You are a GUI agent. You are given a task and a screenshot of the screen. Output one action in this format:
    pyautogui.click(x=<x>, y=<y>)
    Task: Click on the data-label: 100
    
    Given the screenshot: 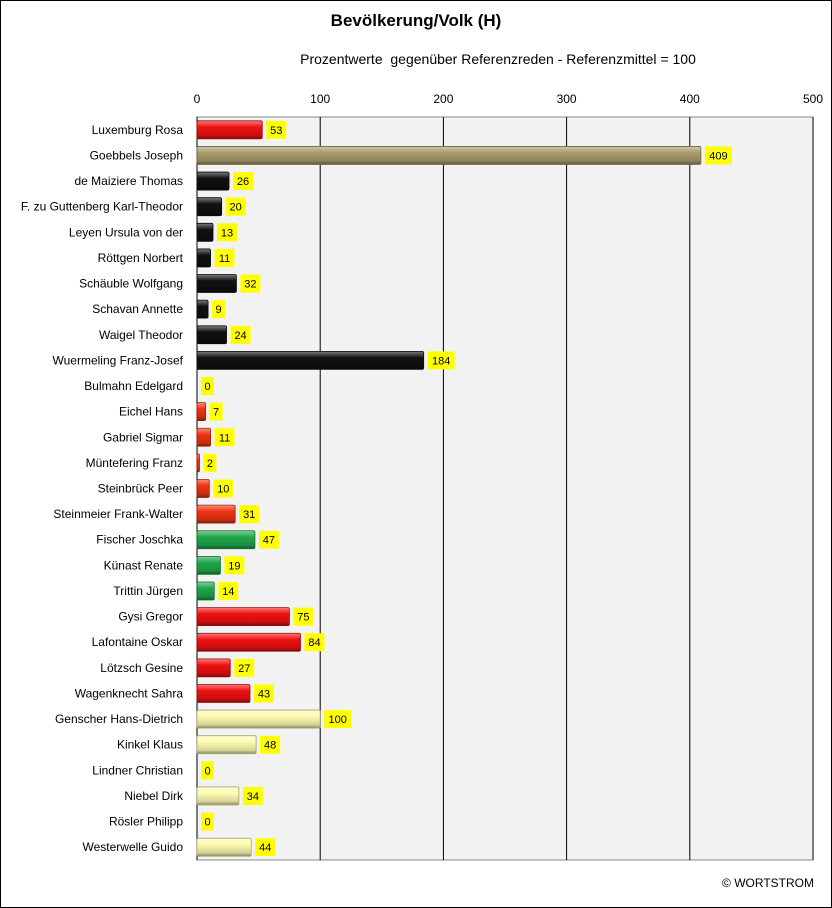 What is the action you would take?
    pyautogui.click(x=338, y=720)
    